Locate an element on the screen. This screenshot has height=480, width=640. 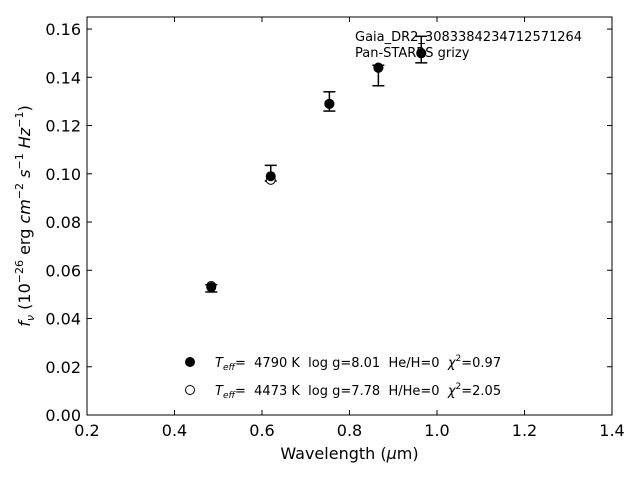
legend-entry-1: Teff= 4790 K log g=8.01 He/H=0 χ2=0.97 is located at coordinates (358, 363).